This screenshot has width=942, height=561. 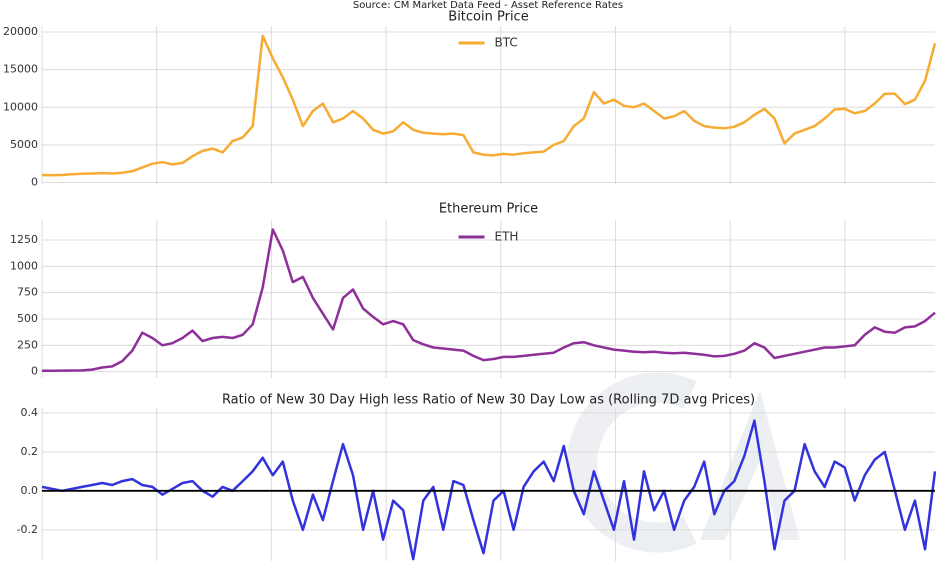 I want to click on y-tick-label: 15000, so click(x=20, y=69).